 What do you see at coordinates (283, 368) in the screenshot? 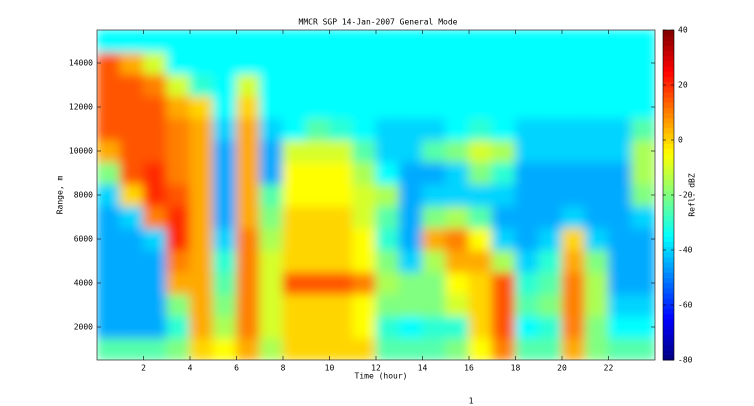
I see `x-tick-label: 8` at bounding box center [283, 368].